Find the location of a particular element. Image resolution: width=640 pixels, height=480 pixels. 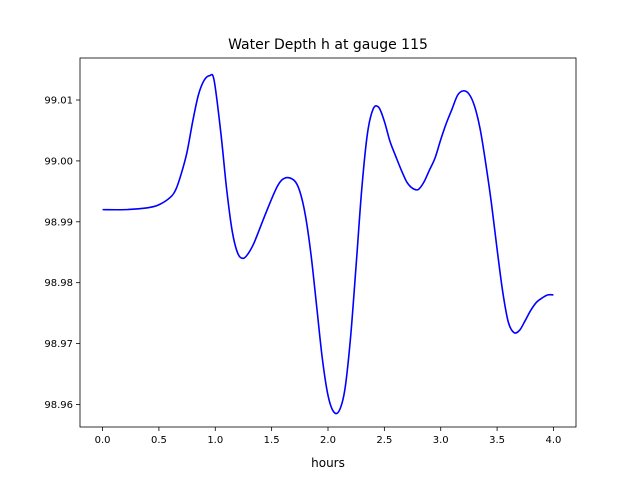

y-tick-label: 98.99 is located at coordinates (58, 222).